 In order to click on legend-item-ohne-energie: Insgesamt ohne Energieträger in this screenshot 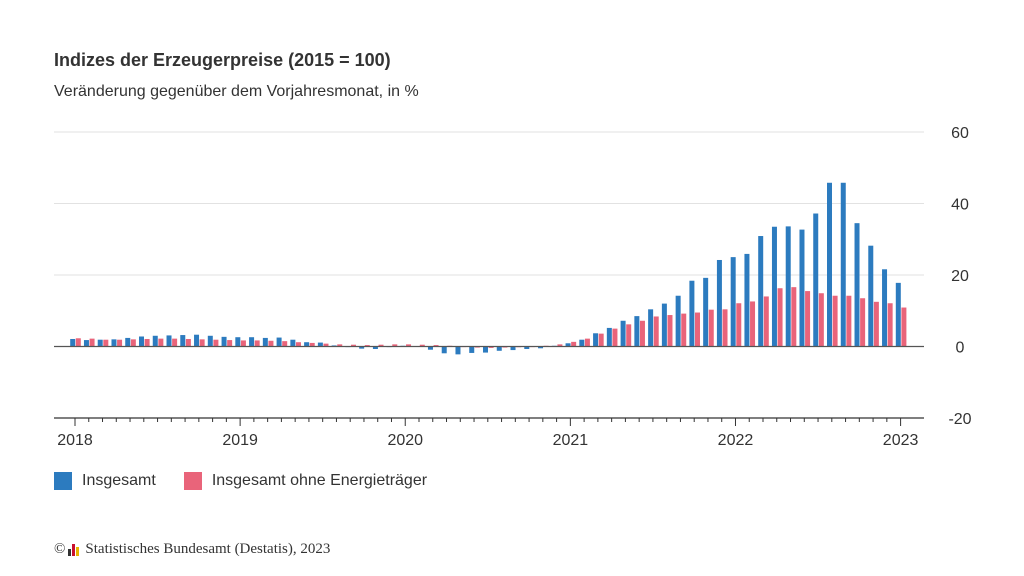, I will do `click(305, 481)`.